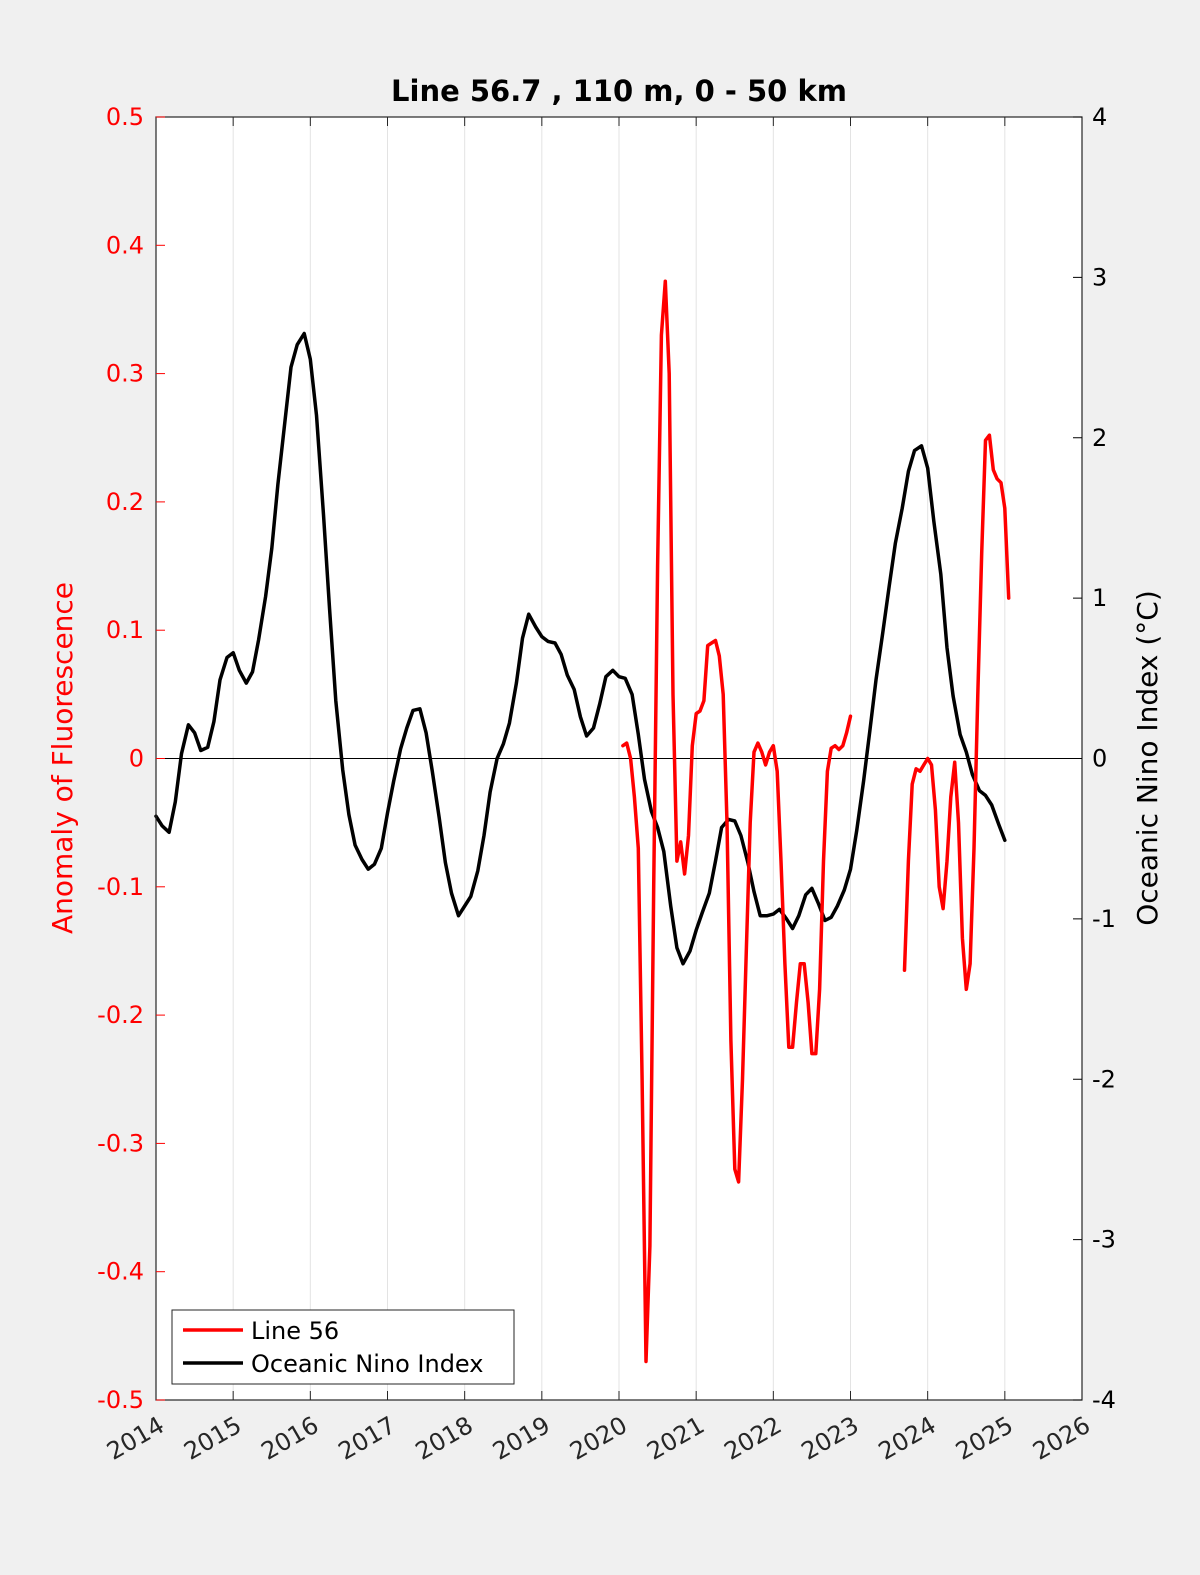  What do you see at coordinates (125, 502) in the screenshot?
I see `y-left-tick-label: 0.2` at bounding box center [125, 502].